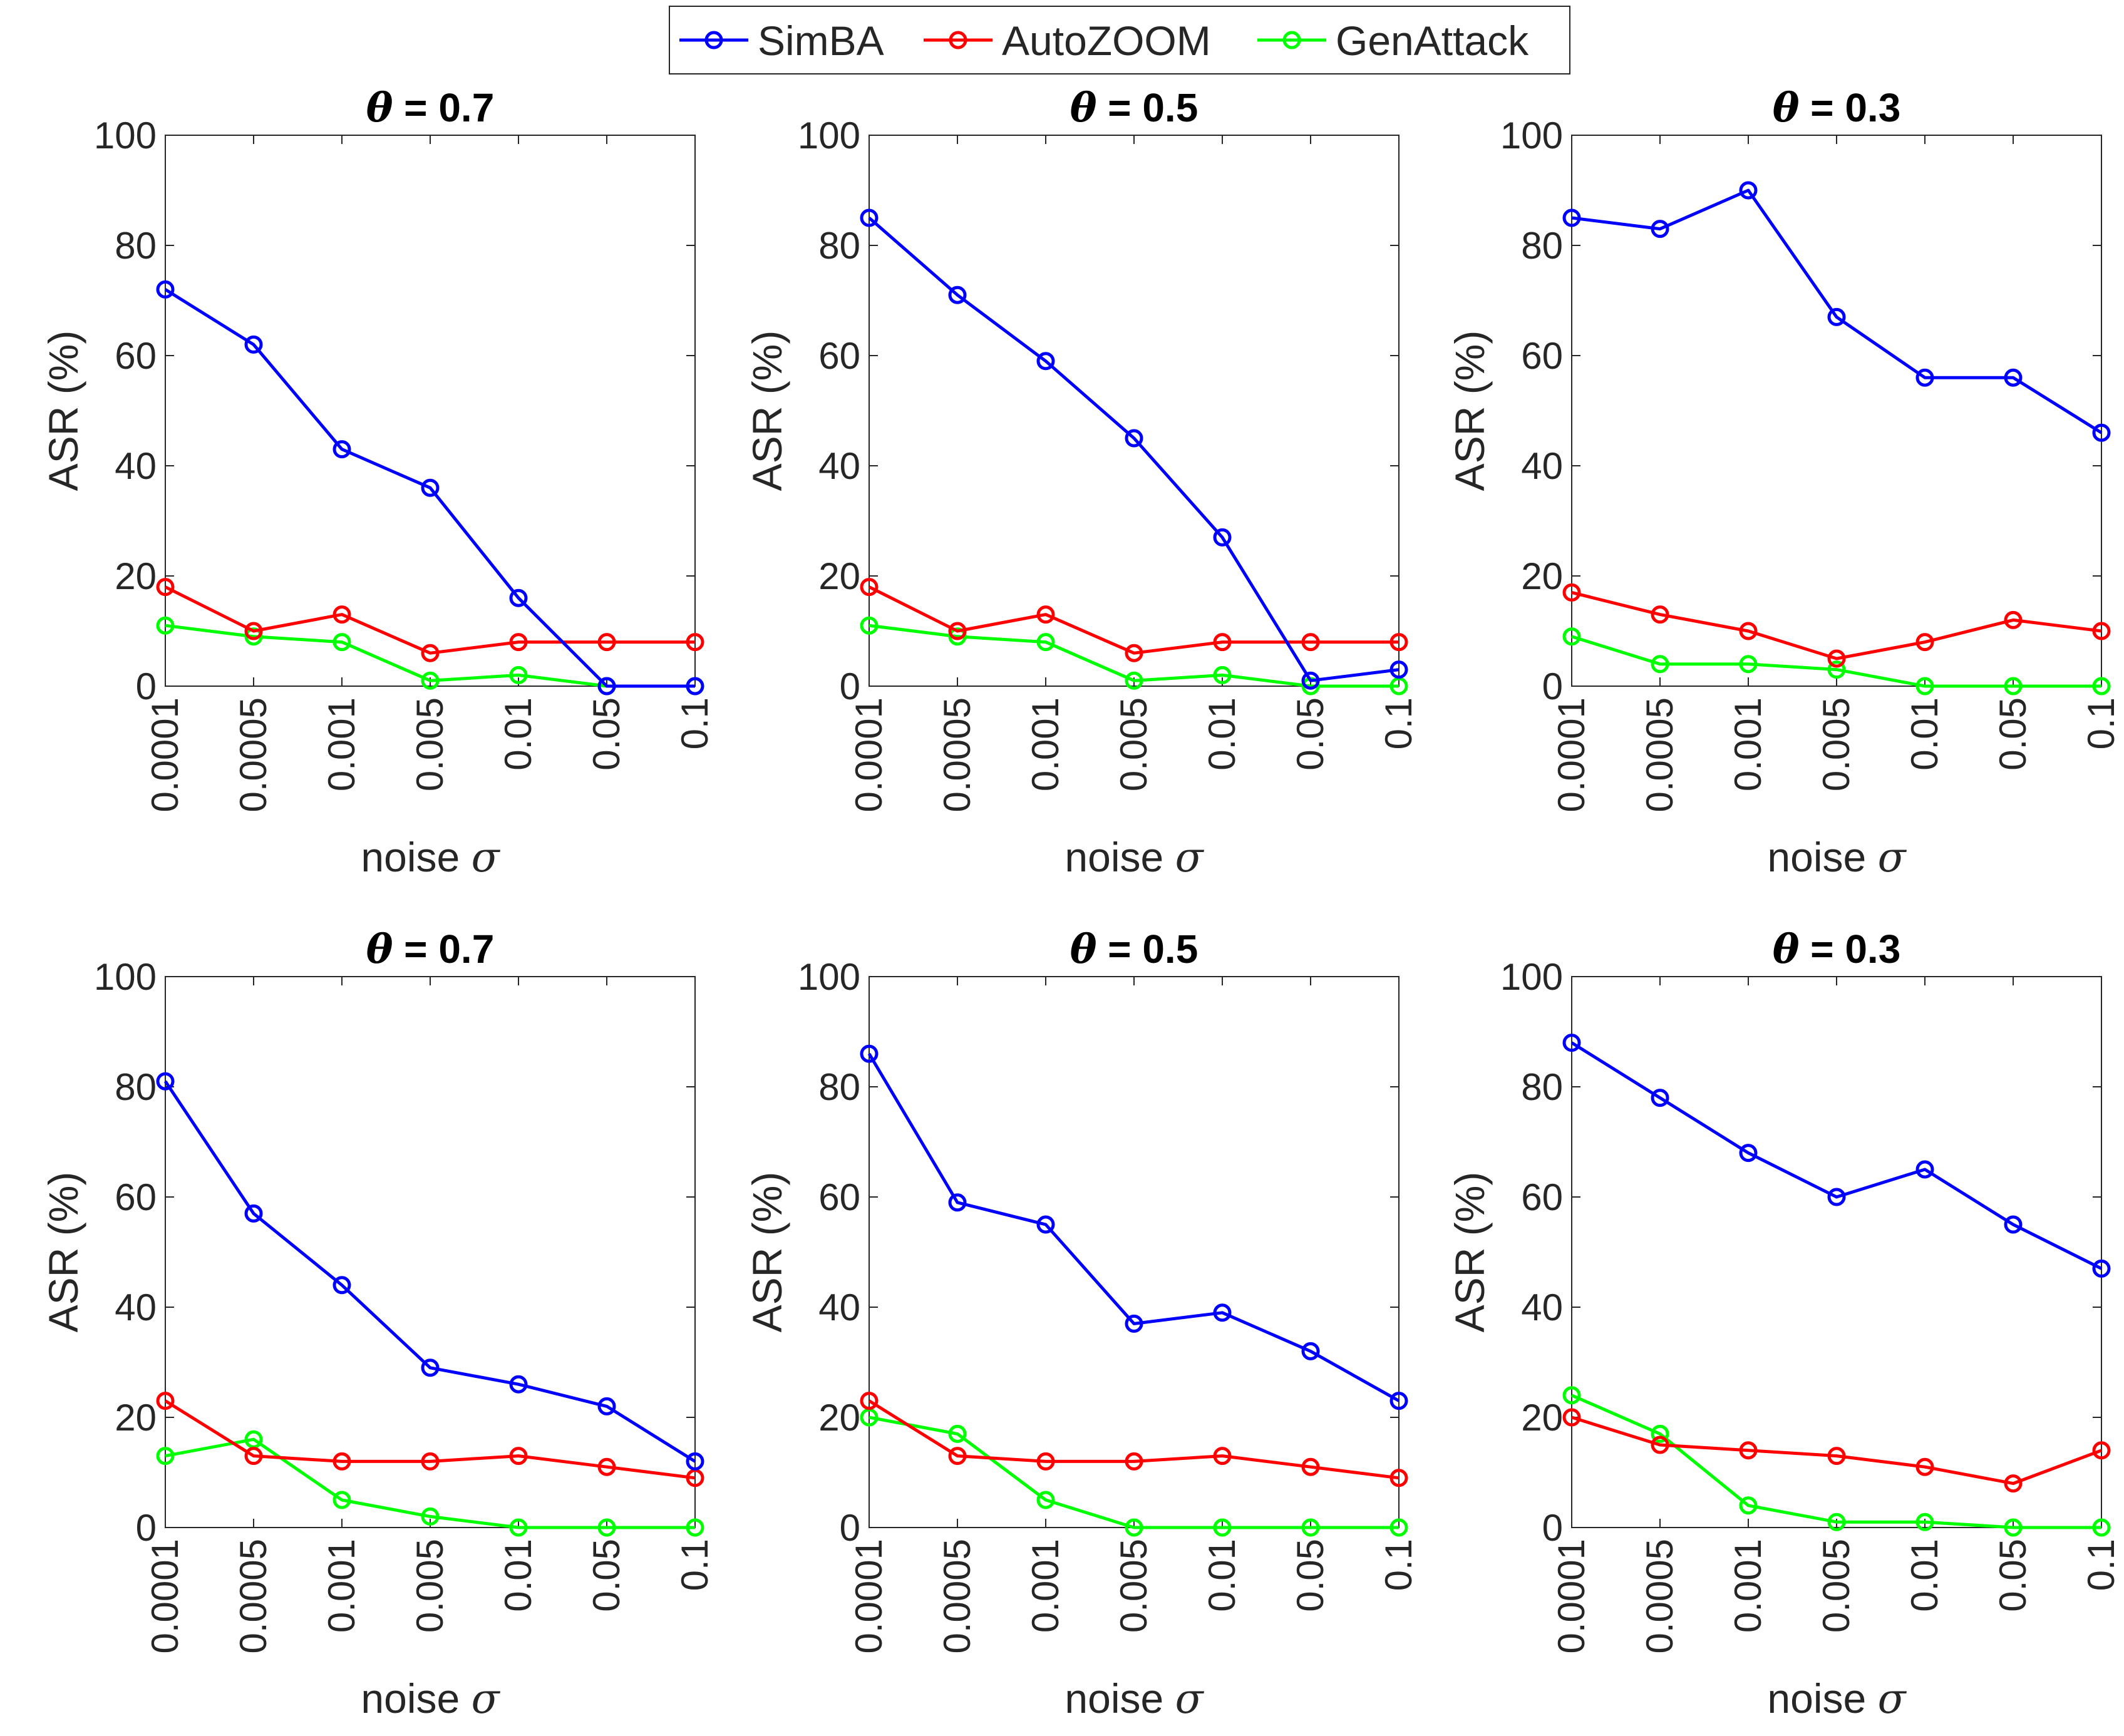 Image resolution: width=2124 pixels, height=1736 pixels. Describe the element at coordinates (1134, 949) in the screenshot. I see `subplot-title: θ = 0.5` at that location.